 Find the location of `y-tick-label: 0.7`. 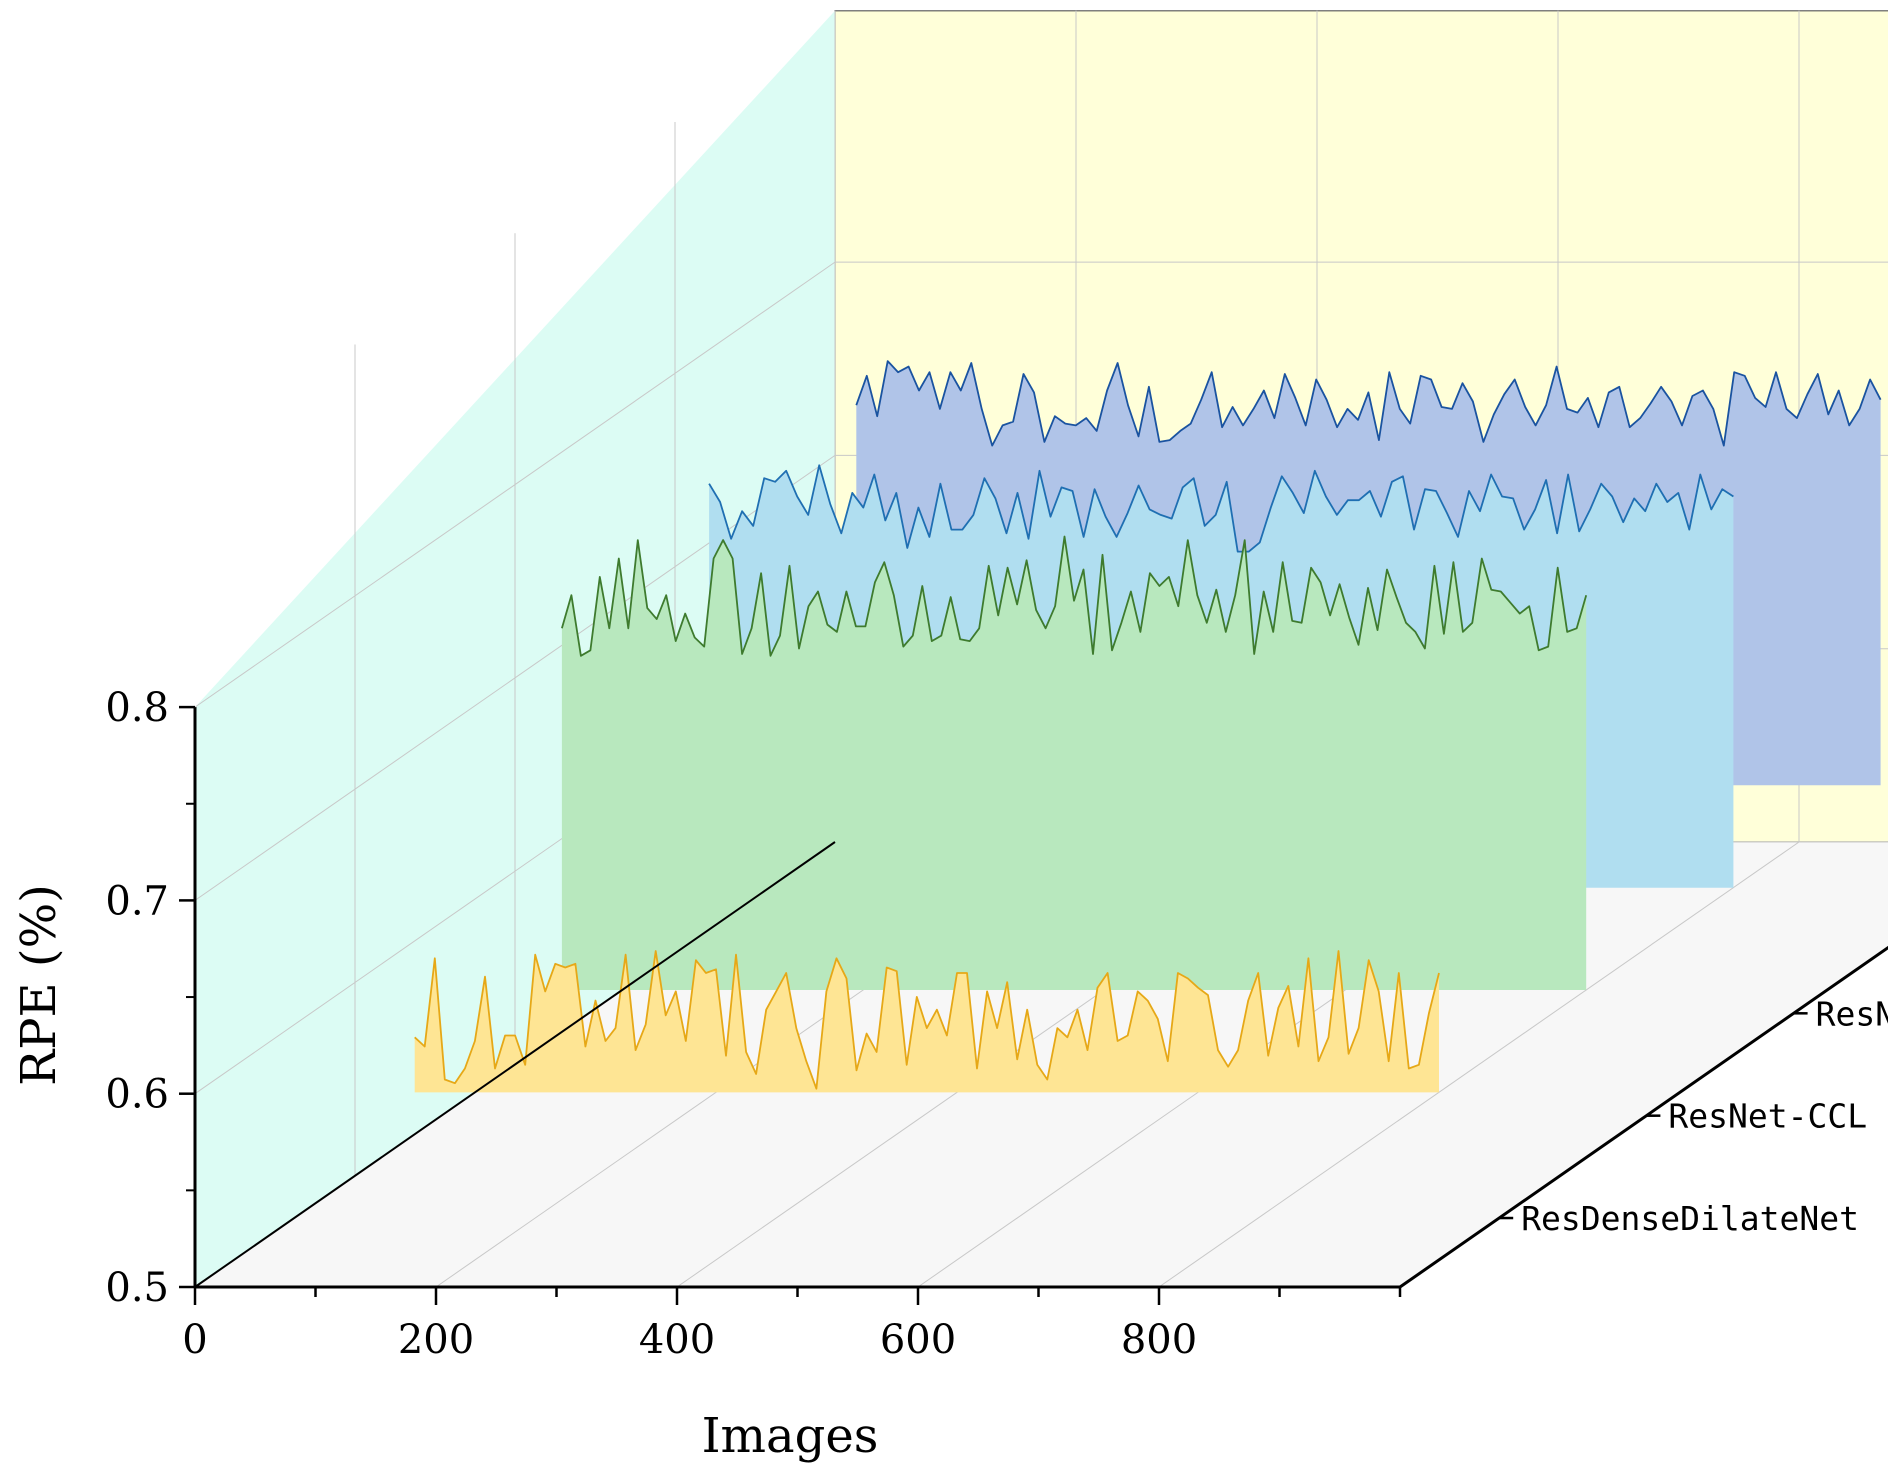

y-tick-label: 0.7 is located at coordinates (137, 901).